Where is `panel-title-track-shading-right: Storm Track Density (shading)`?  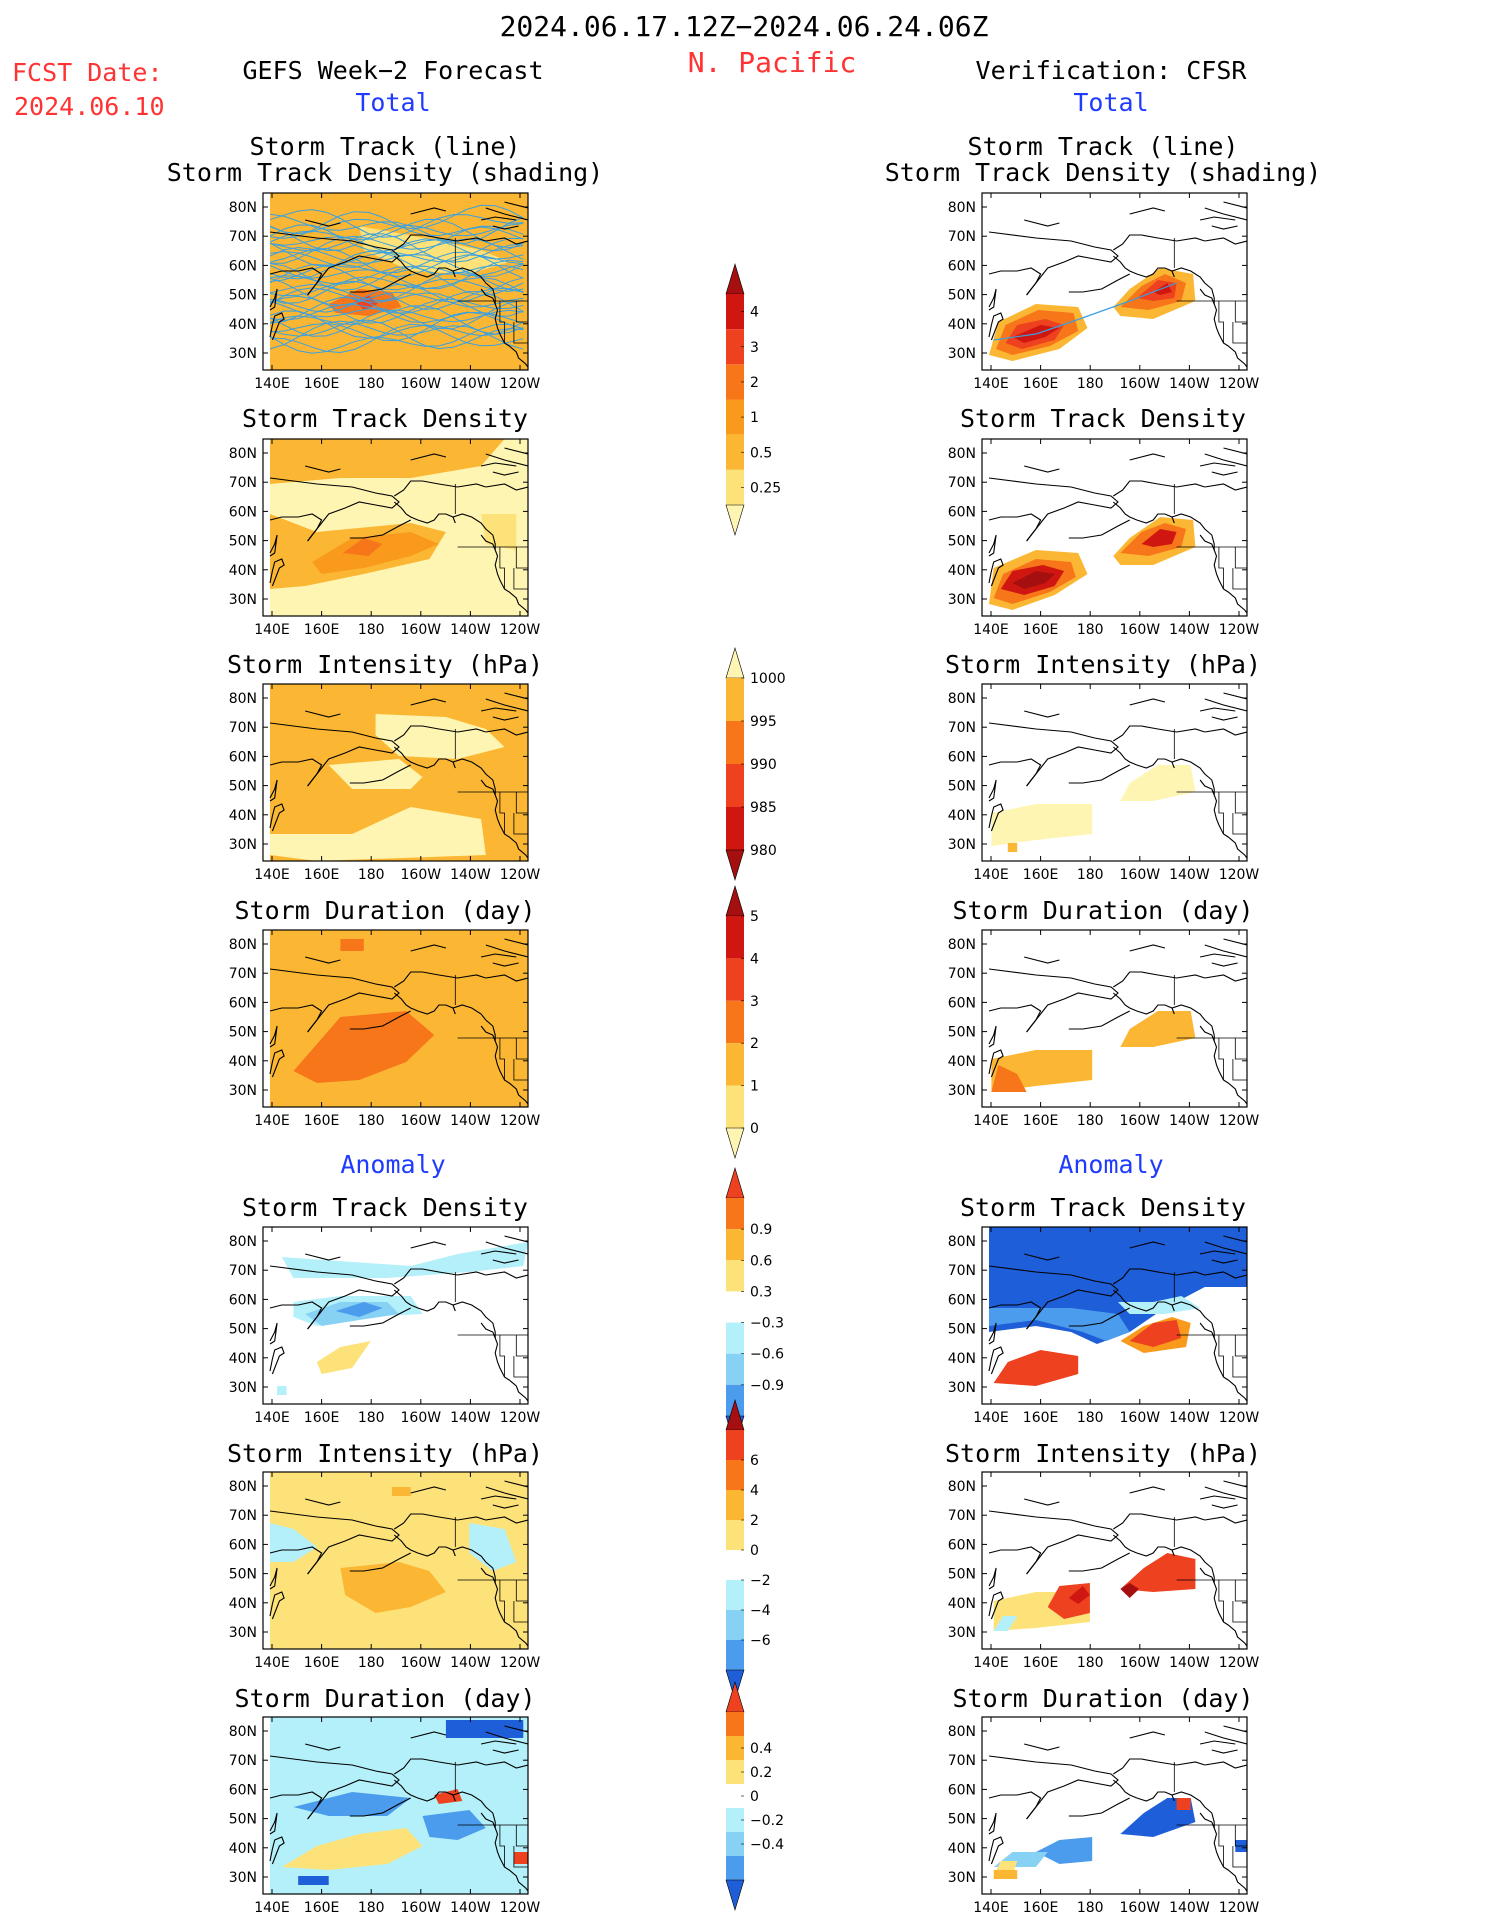
panel-title-track-shading-right: Storm Track Density (shading) is located at coordinates (1103, 172).